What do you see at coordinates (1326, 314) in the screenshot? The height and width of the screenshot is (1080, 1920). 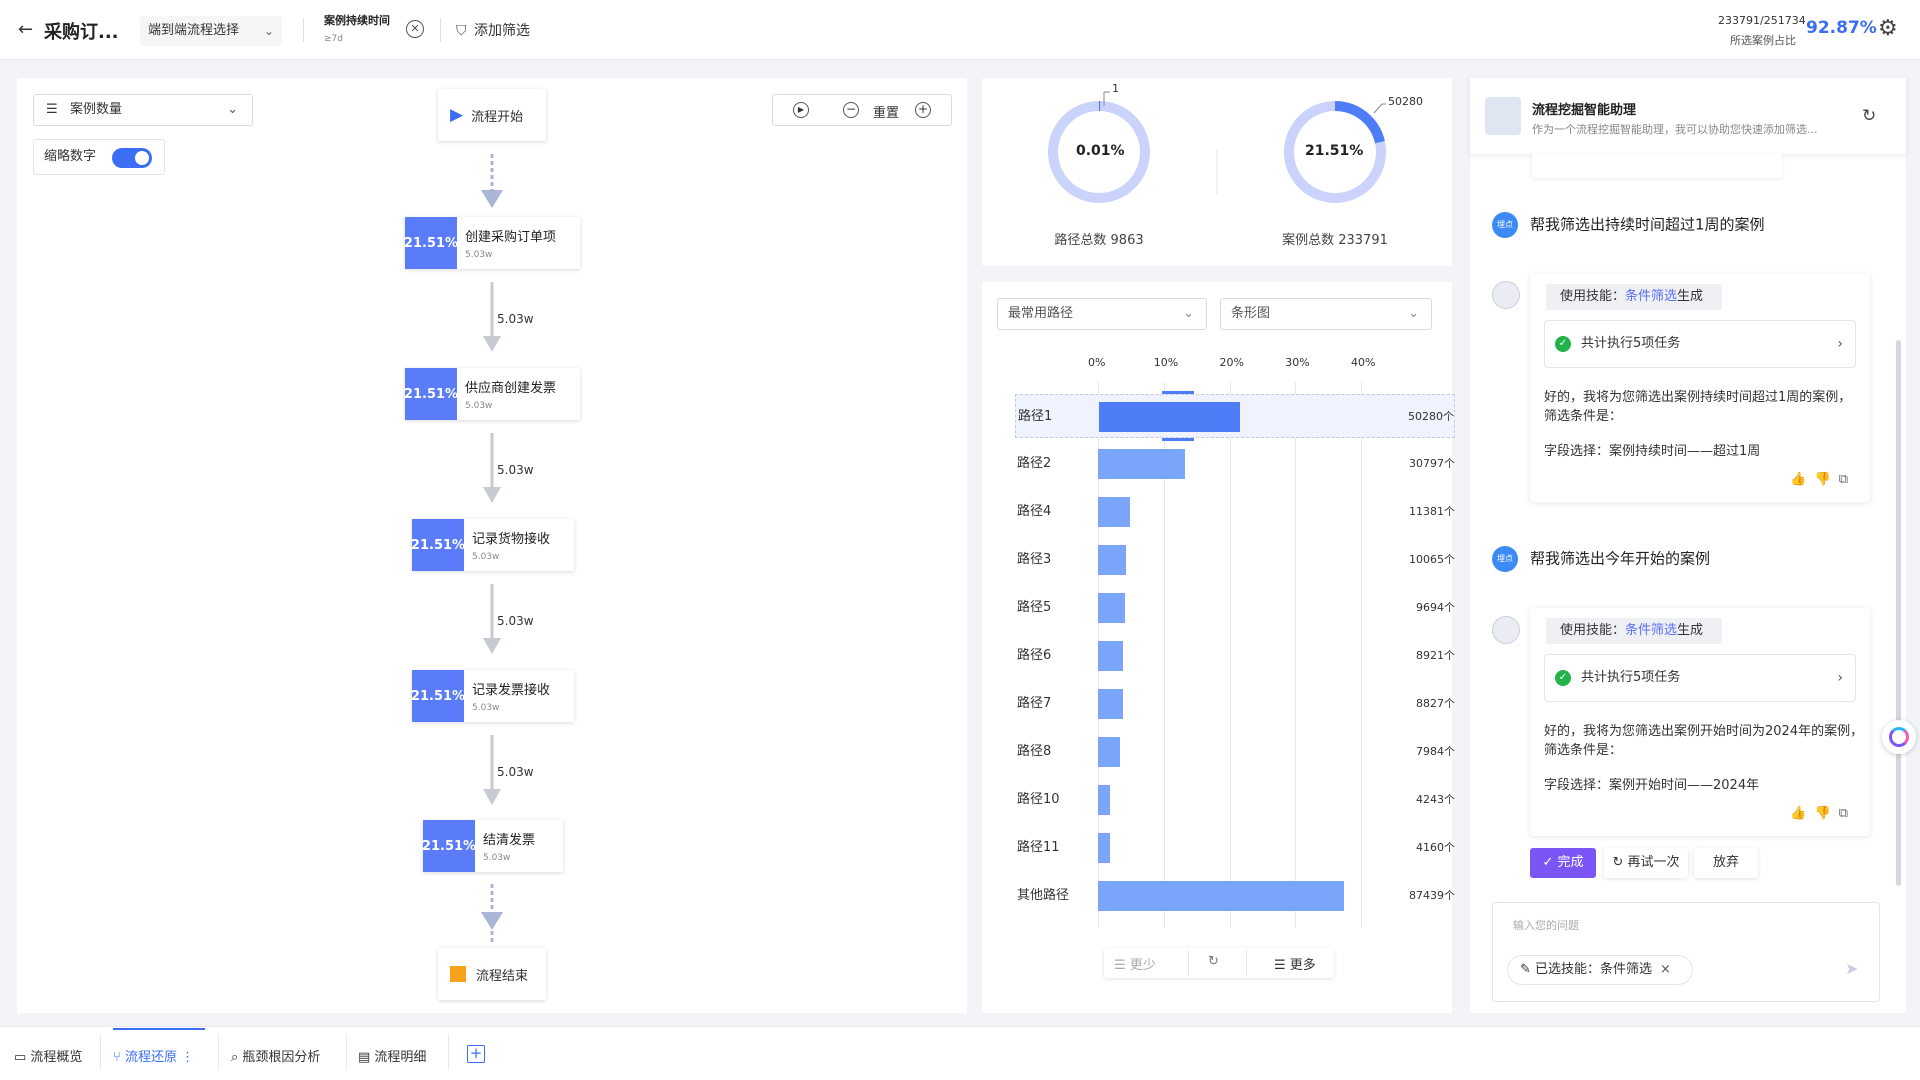 I see `chart-type-select: 条形图 ⌄` at bounding box center [1326, 314].